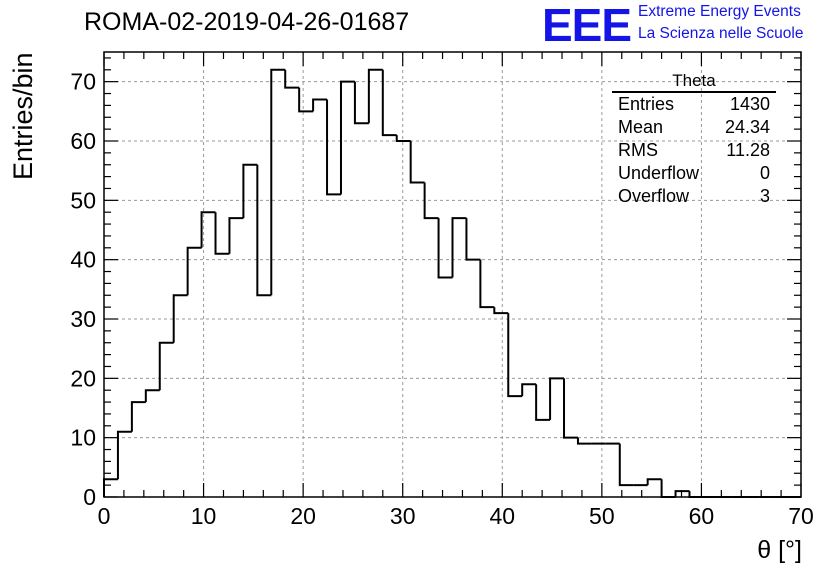  Describe the element at coordinates (764, 173) in the screenshot. I see `stat-value: 0` at that location.